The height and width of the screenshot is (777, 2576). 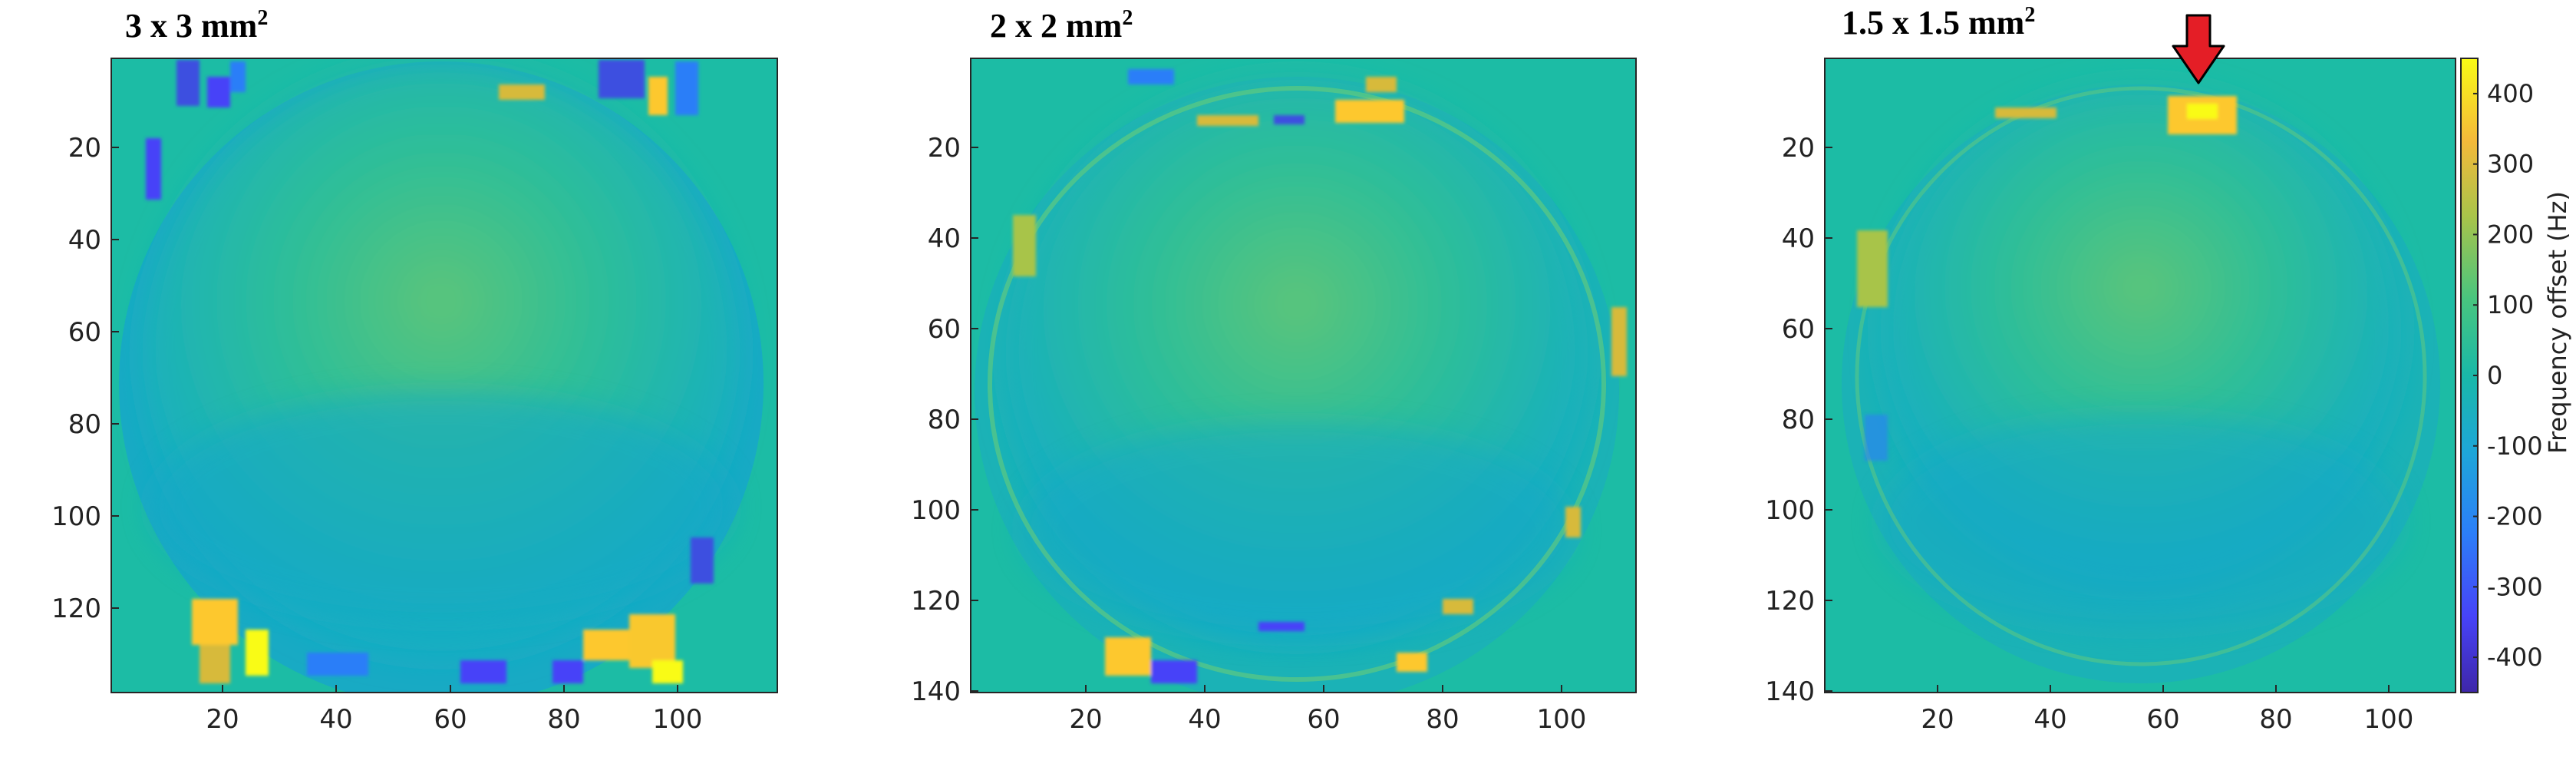 What do you see at coordinates (2510, 304) in the screenshot?
I see `colorbar-tick-label: 100` at bounding box center [2510, 304].